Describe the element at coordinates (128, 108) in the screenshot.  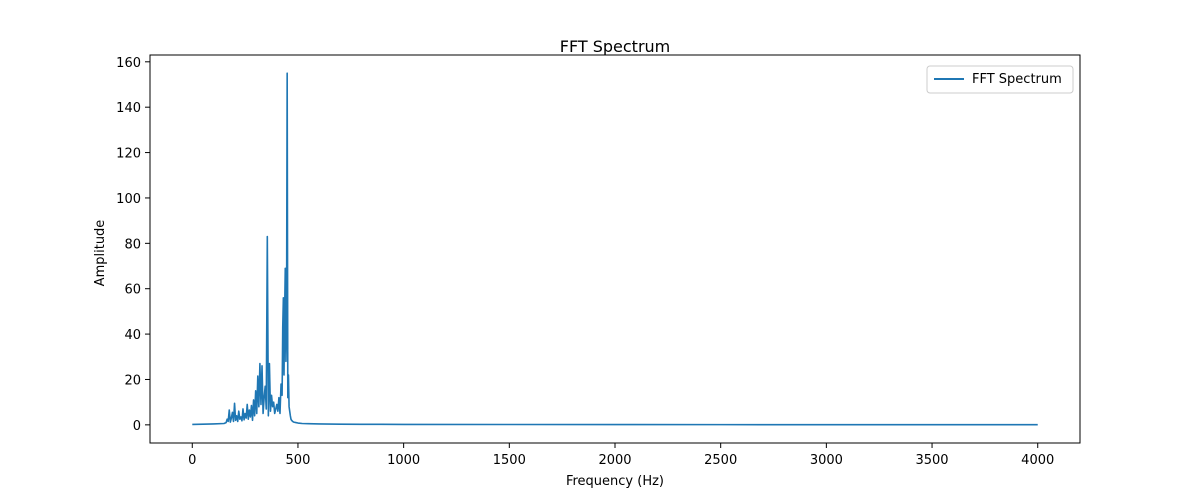
I see `y-tick-label: 140` at that location.